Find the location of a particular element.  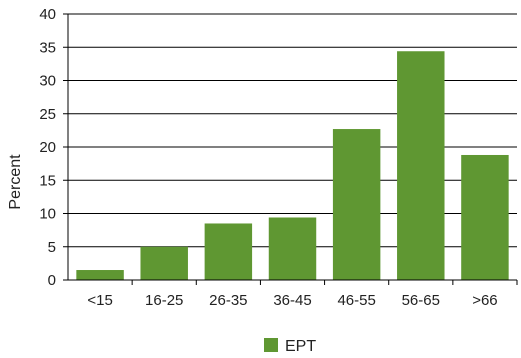

x-tick-label: 16-25 is located at coordinates (164, 300).